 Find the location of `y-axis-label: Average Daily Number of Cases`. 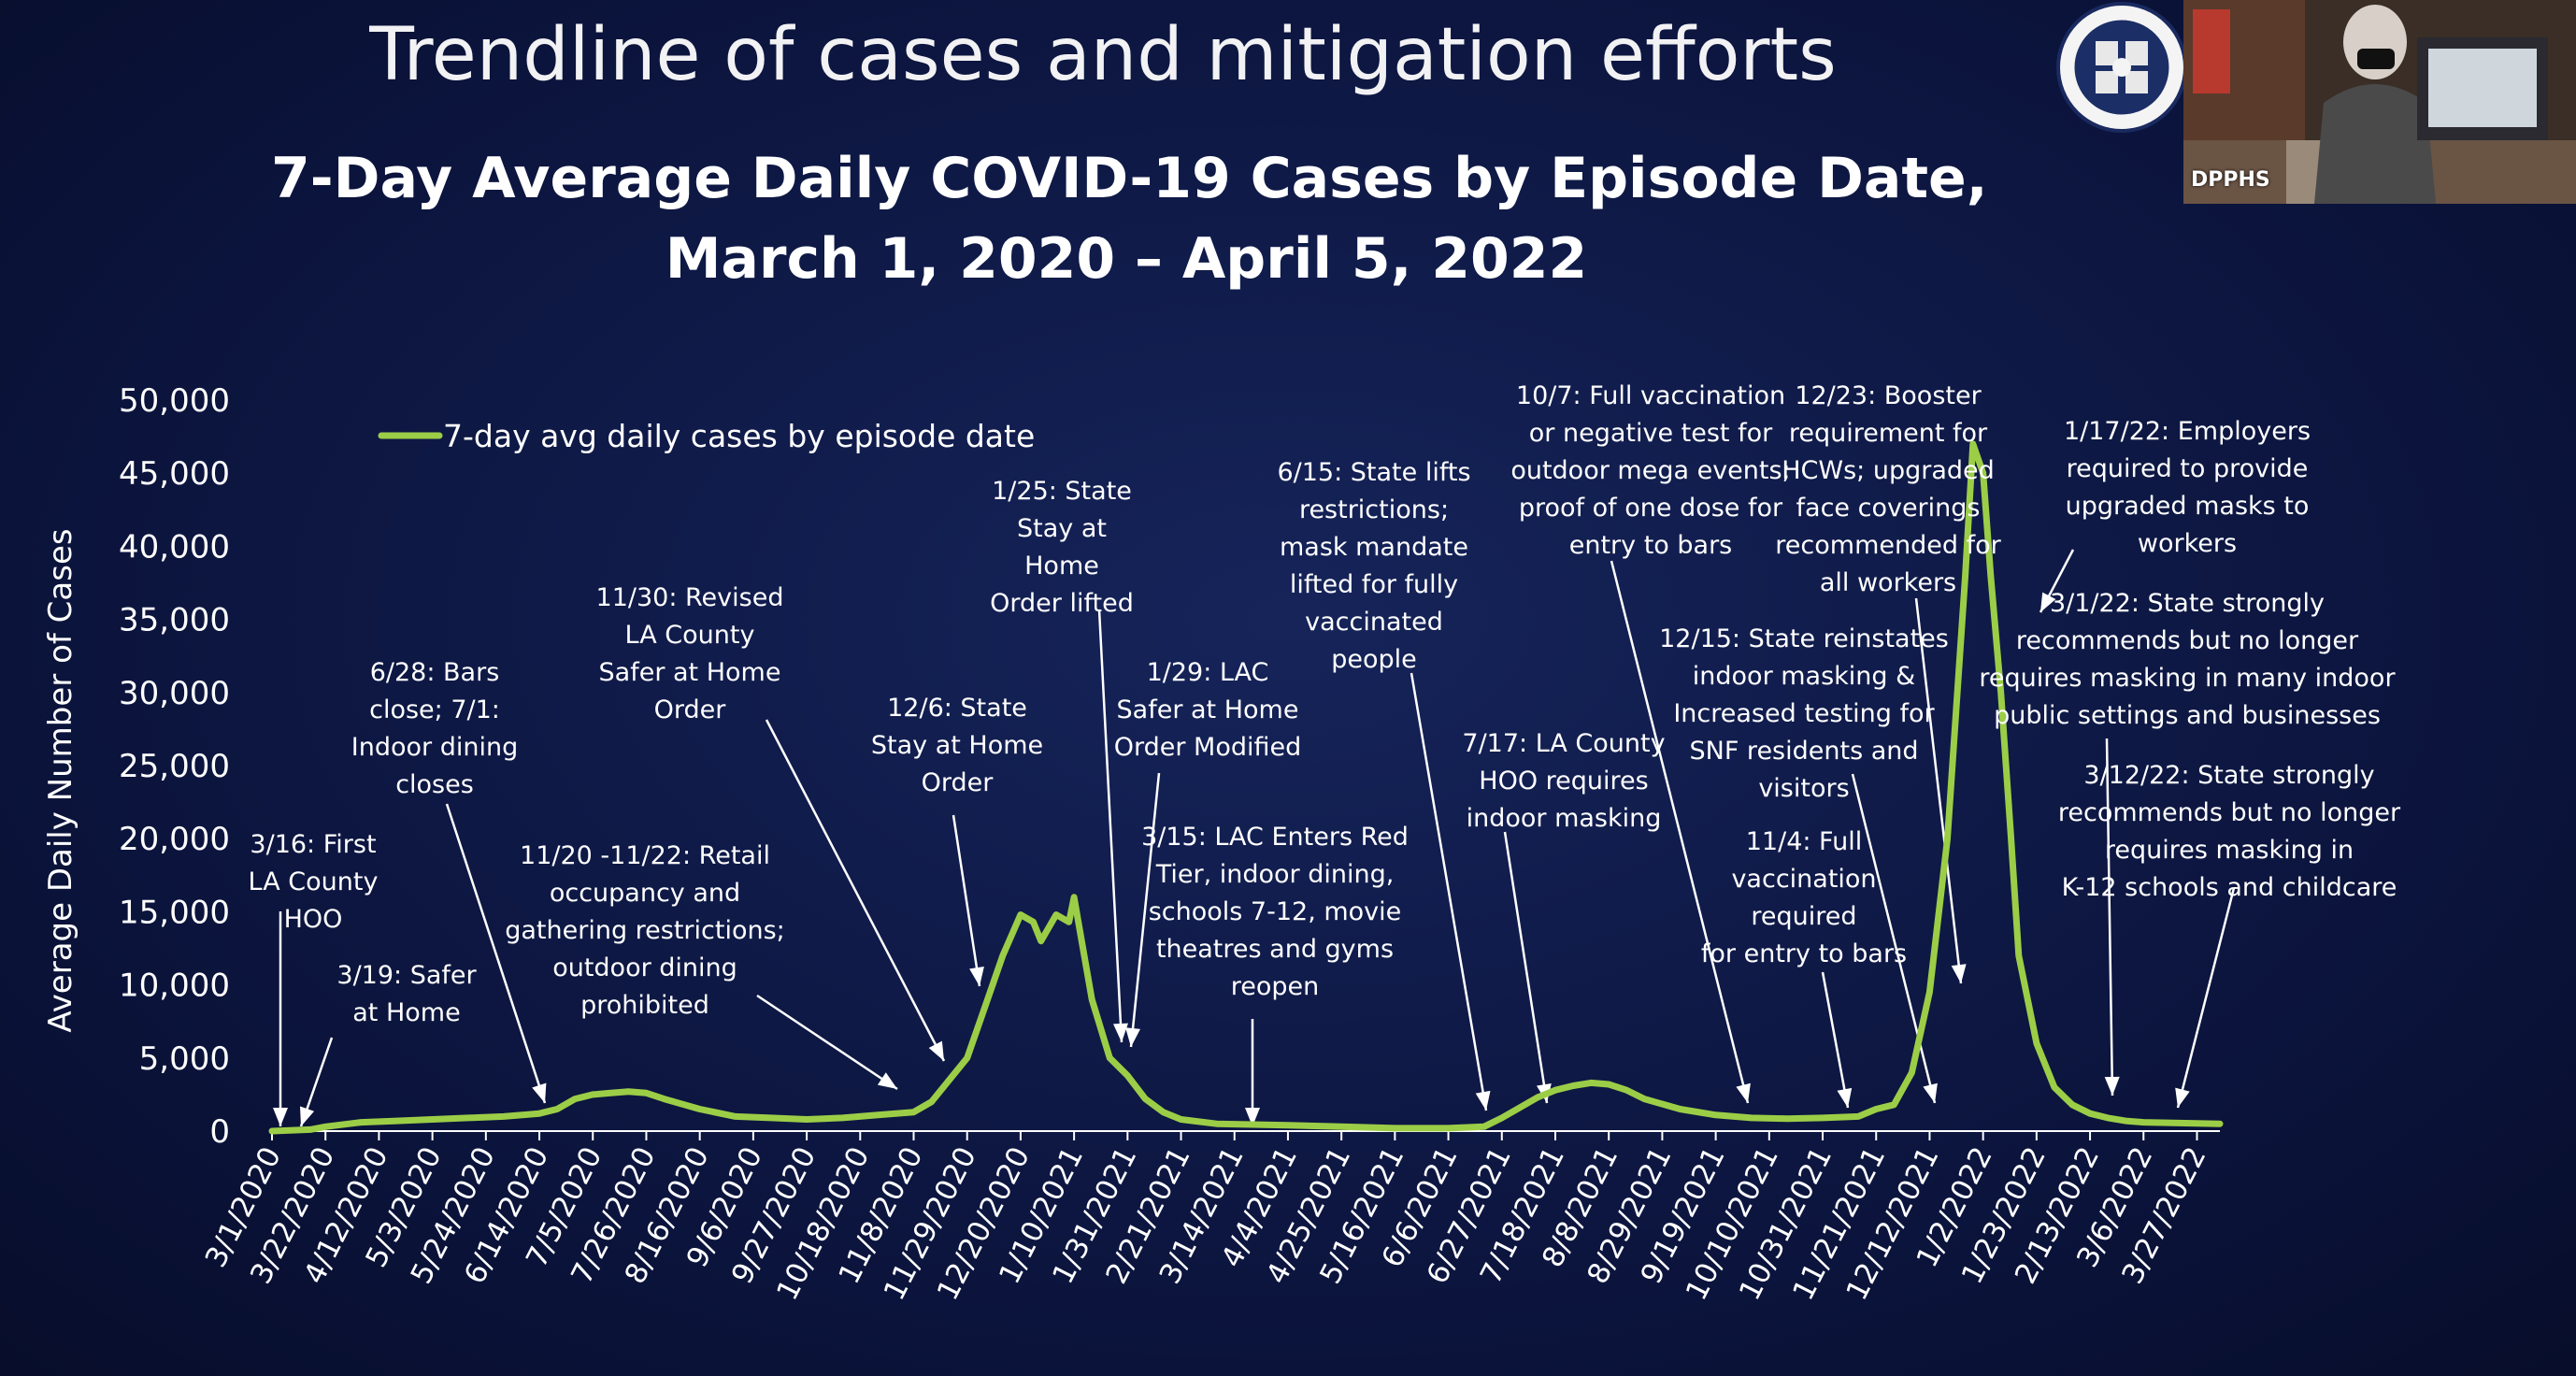

y-axis-label: Average Daily Number of Cases is located at coordinates (61, 780).